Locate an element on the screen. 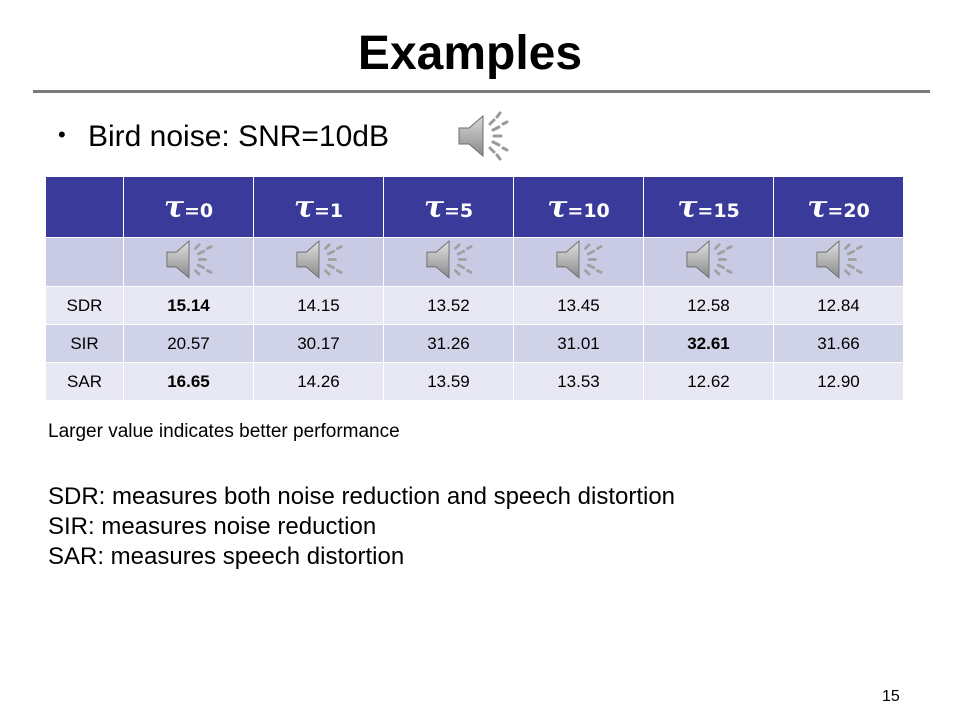 This screenshot has width=960, height=720. table-row: SDR 15.14 14.15 13.52 13.45 12.58 12.84 is located at coordinates (474, 305).